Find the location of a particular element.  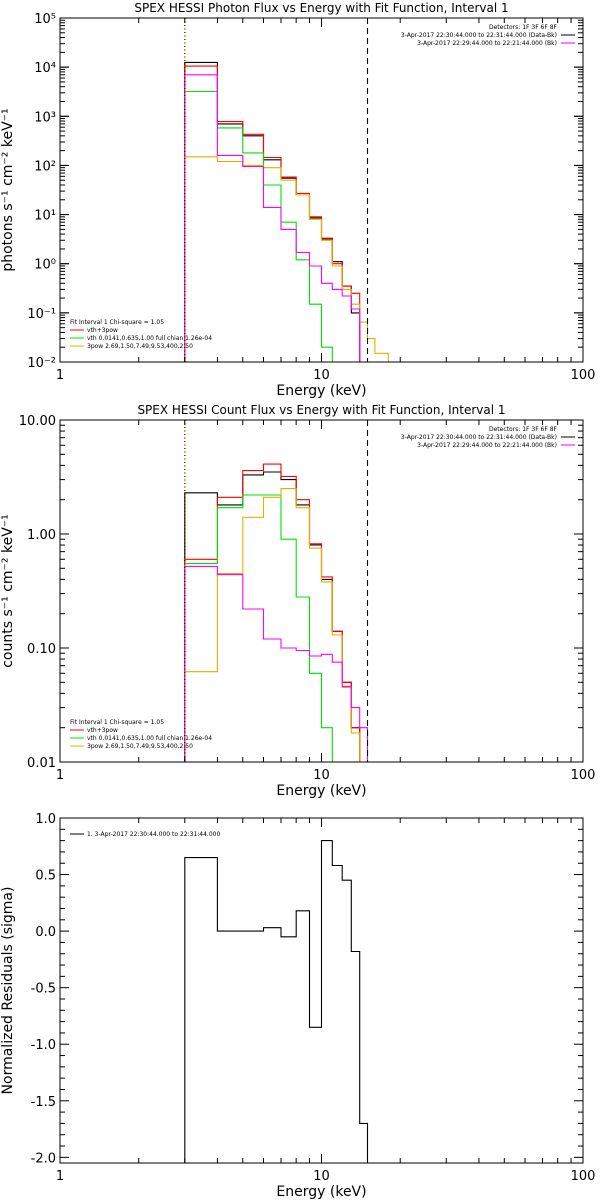

y-tick-label: 10² is located at coordinates (45, 166).